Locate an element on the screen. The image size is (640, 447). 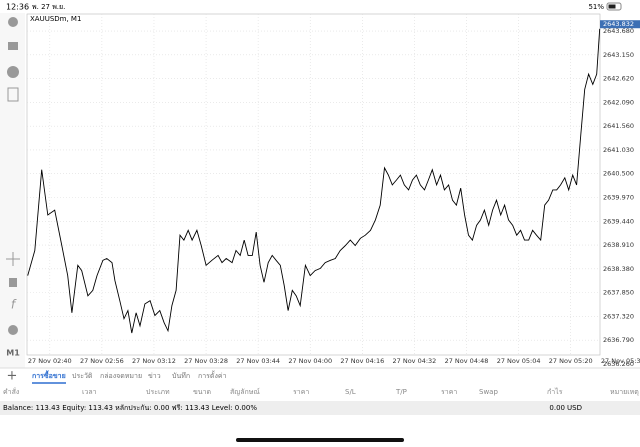
x-tick-label: 27 Nov 02:56 is located at coordinates (102, 361).